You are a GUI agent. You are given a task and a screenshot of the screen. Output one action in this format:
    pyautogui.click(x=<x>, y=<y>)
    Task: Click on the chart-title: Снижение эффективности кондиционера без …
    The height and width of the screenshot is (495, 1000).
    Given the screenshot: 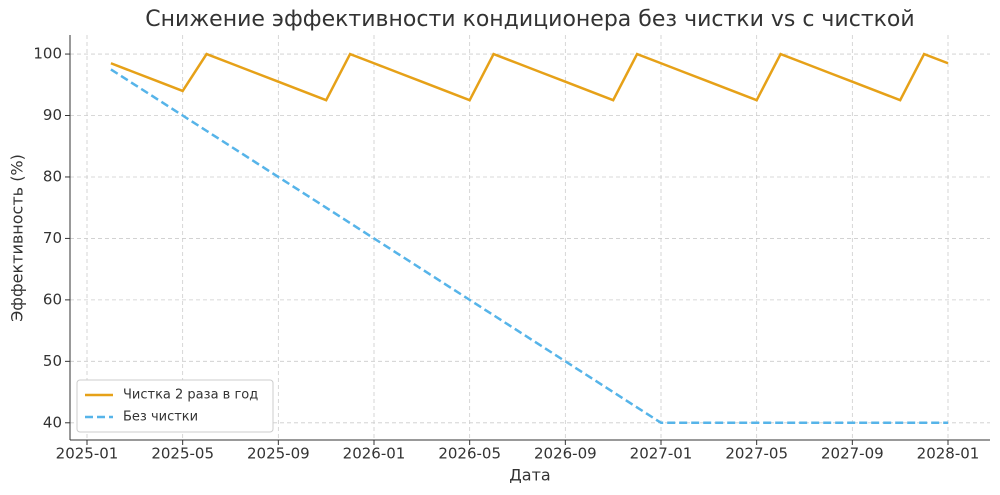 What is the action you would take?
    pyautogui.click(x=529, y=19)
    